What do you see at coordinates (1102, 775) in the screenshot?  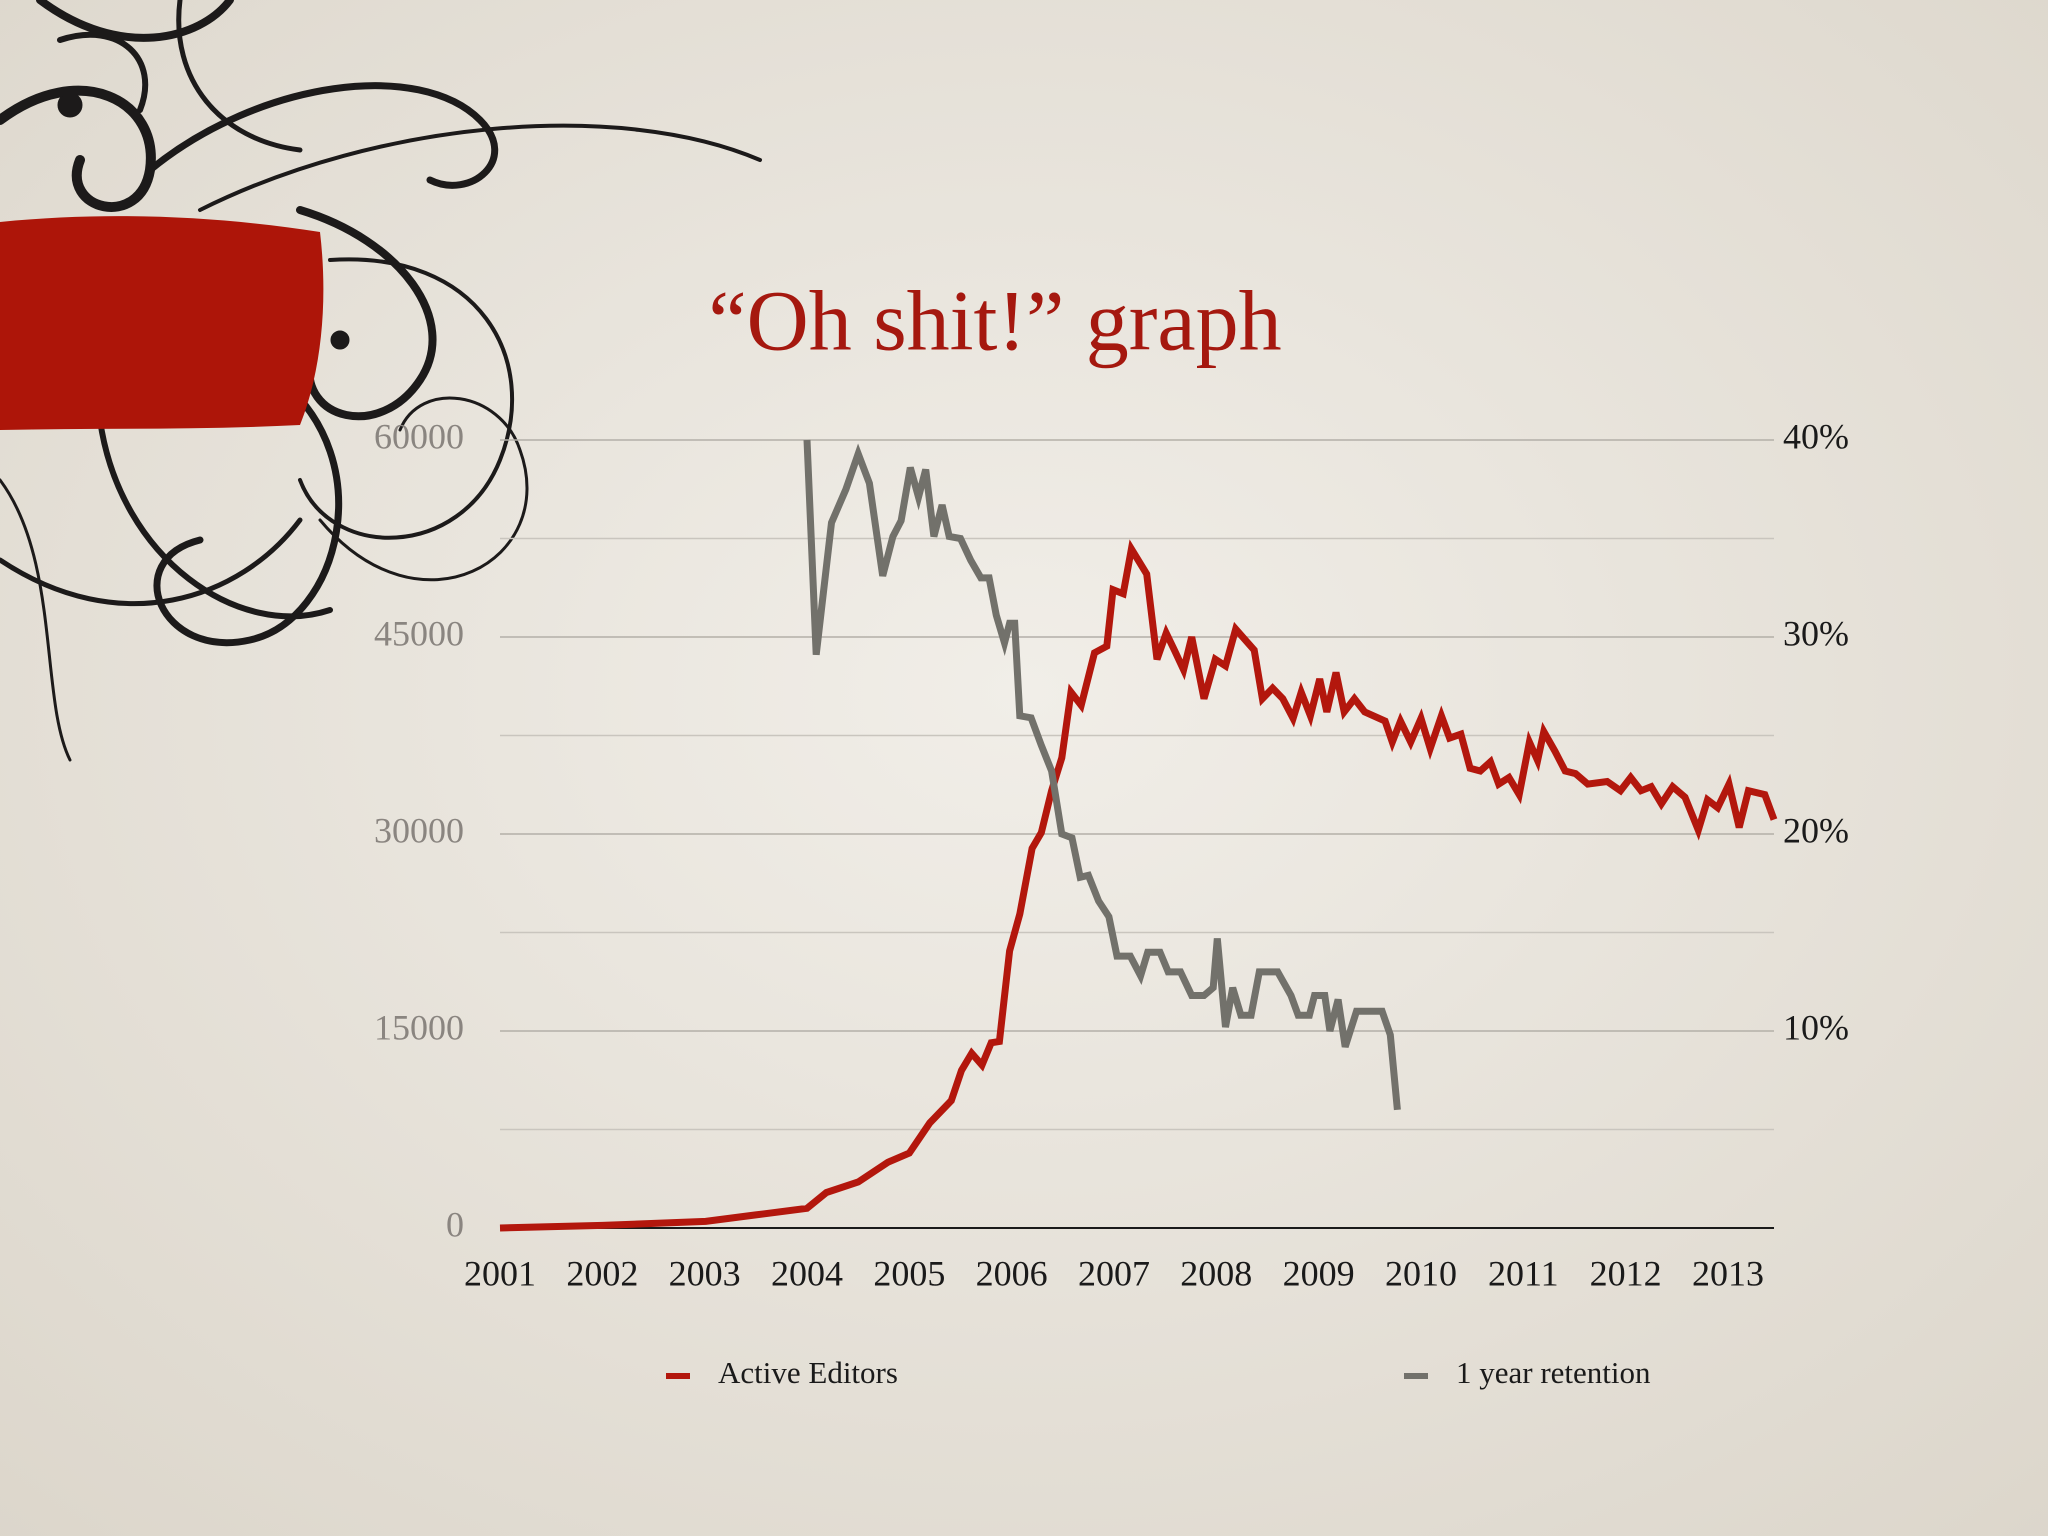 I see `data-line` at bounding box center [1102, 775].